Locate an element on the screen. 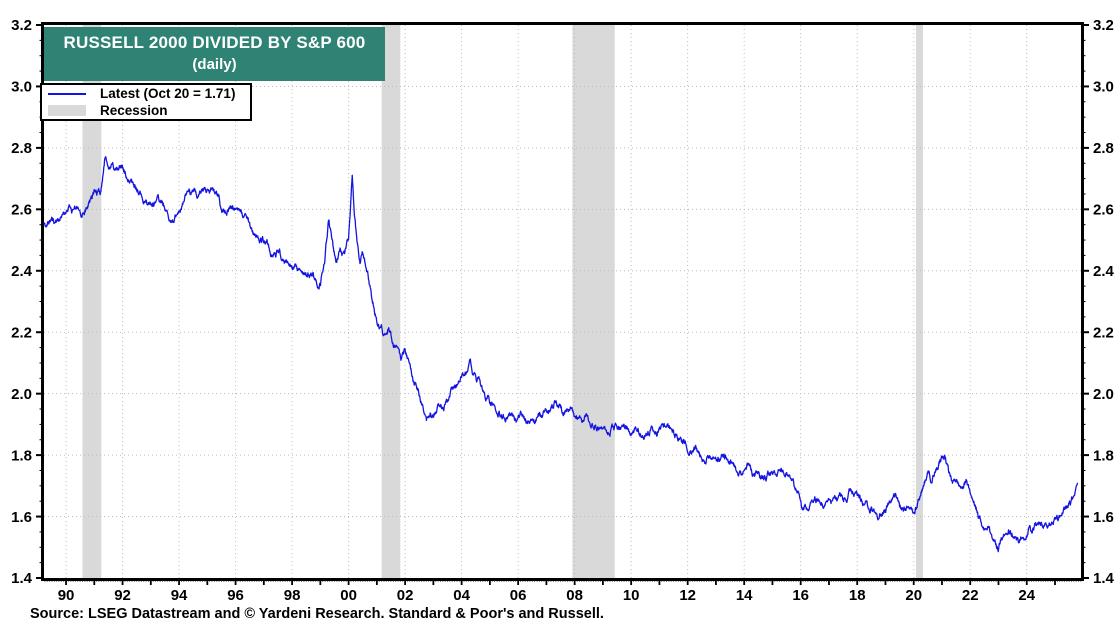 This screenshot has width=1120, height=630. legend: Latest (Oct 20 = 1.71) Recession is located at coordinates (146, 102).